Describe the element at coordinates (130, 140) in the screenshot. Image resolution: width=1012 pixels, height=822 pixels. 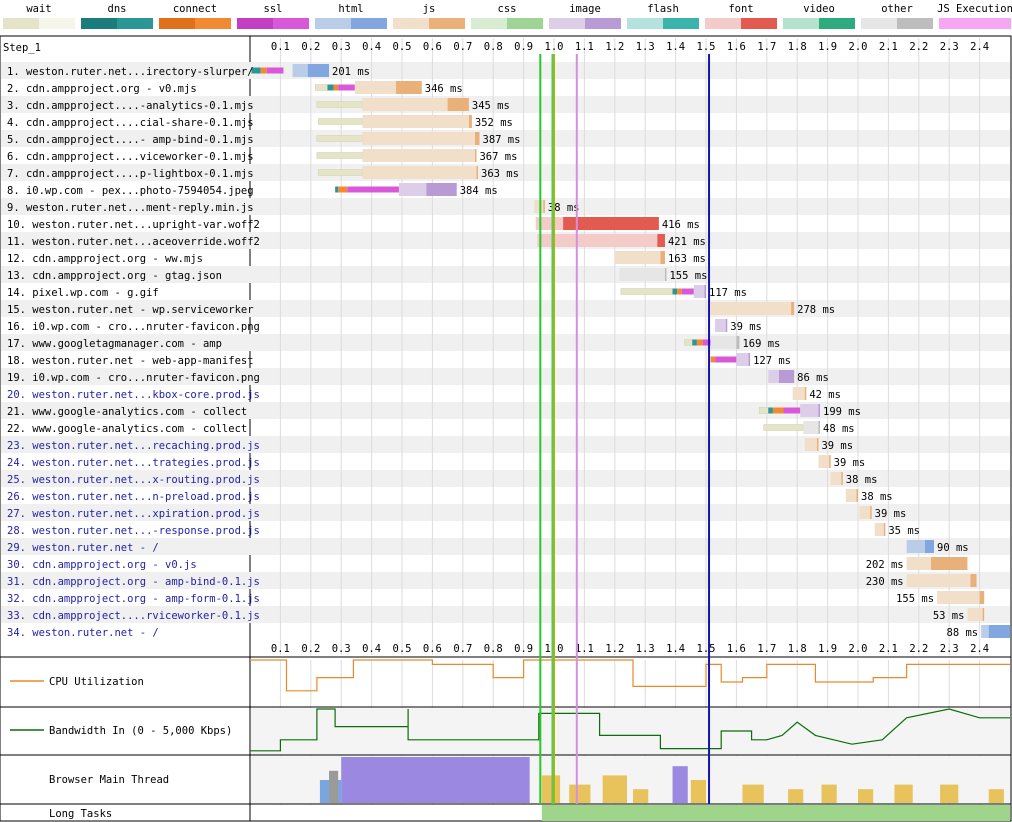
I see `request-label: 5. cdn.ampproject....- amp-bind-0.1.mjs` at that location.